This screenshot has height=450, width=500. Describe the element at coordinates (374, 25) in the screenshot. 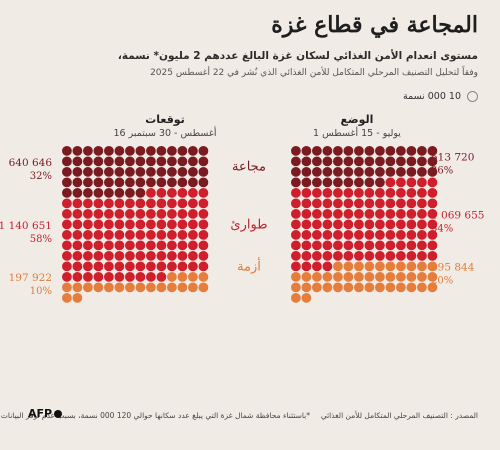

I see `page-title: المجاعة في قطاع غزة` at that location.